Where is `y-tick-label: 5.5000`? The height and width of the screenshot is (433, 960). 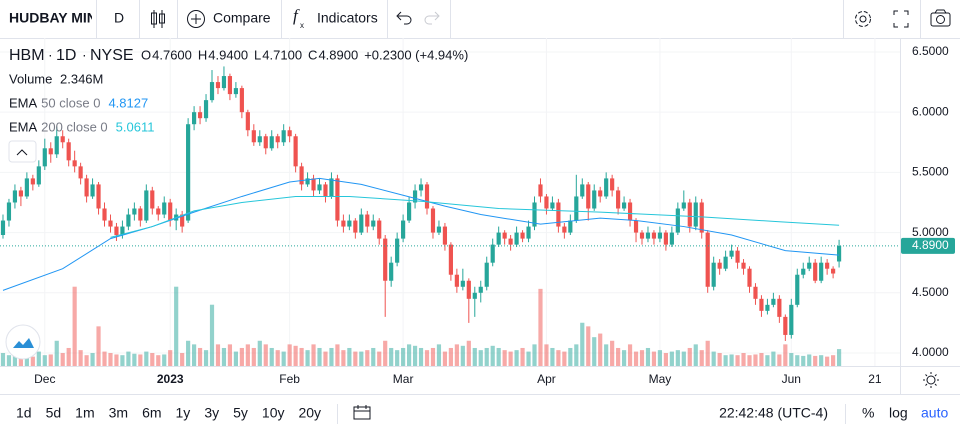
y-tick-label: 5.5000 is located at coordinates (930, 172).